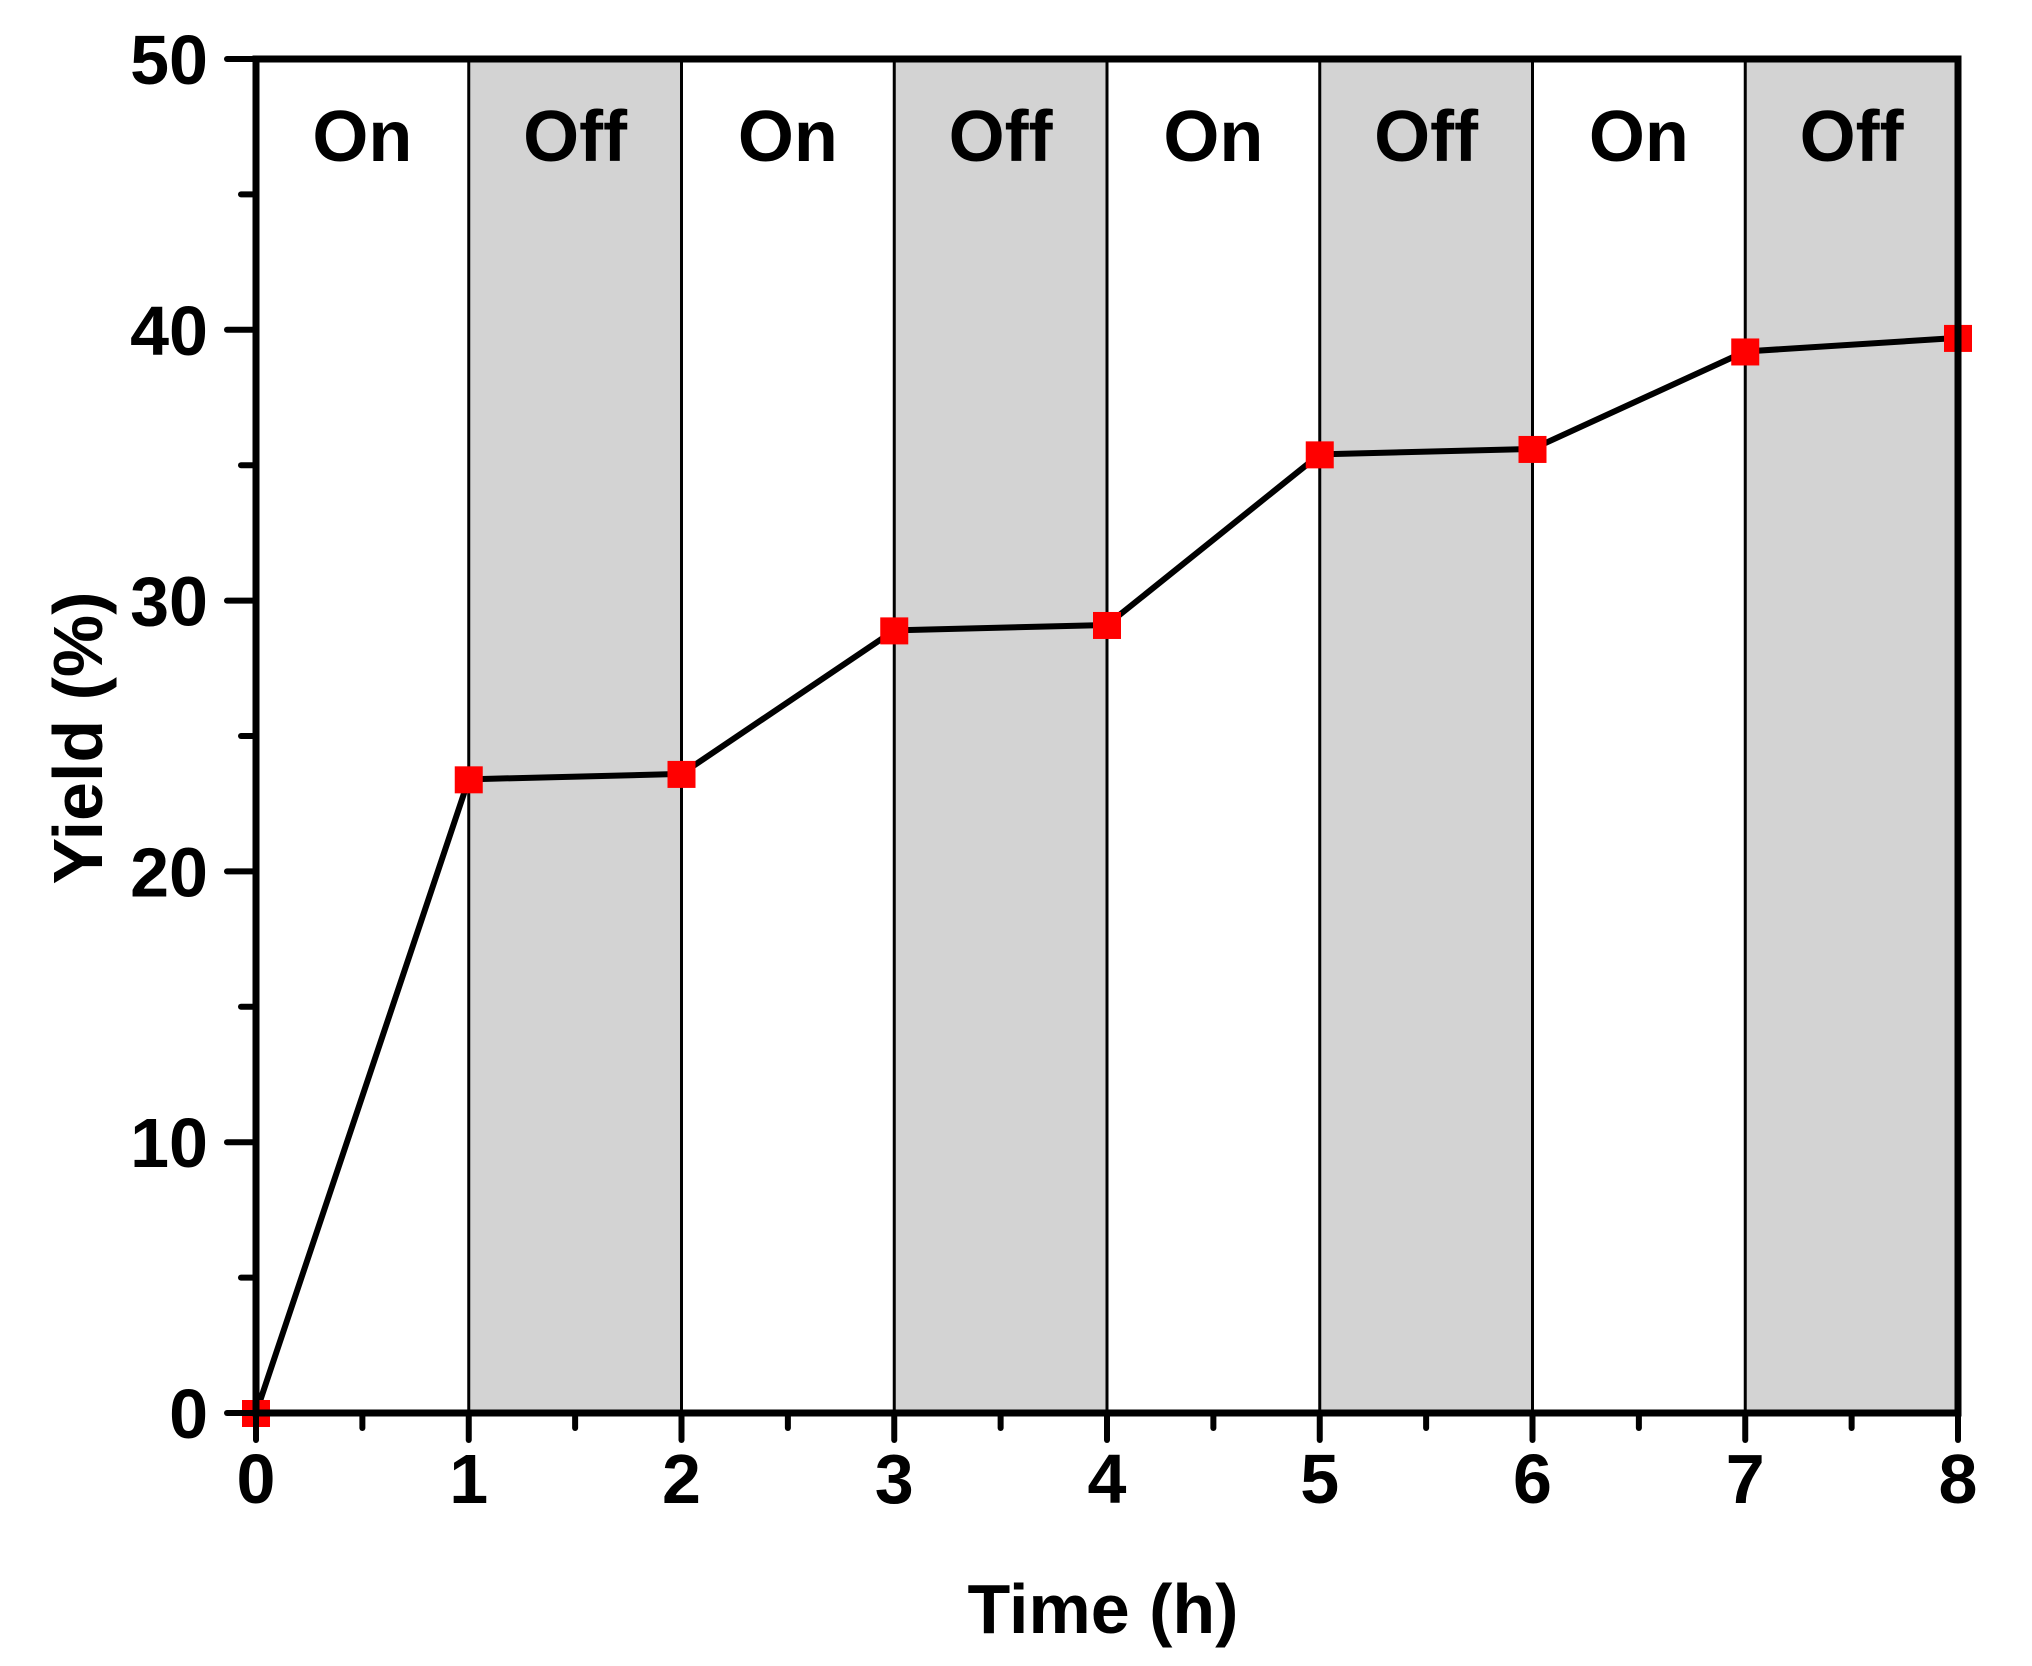 The image size is (2032, 1666). What do you see at coordinates (188, 1414) in the screenshot?
I see `y-tick-label: 0` at bounding box center [188, 1414].